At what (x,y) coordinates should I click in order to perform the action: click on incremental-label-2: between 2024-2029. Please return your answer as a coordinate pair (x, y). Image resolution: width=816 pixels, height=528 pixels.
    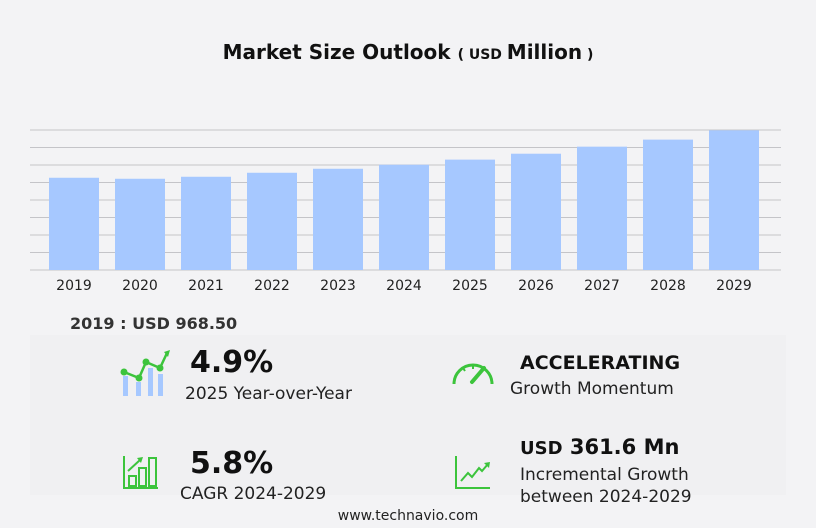
    Looking at the image, I should click on (606, 497).